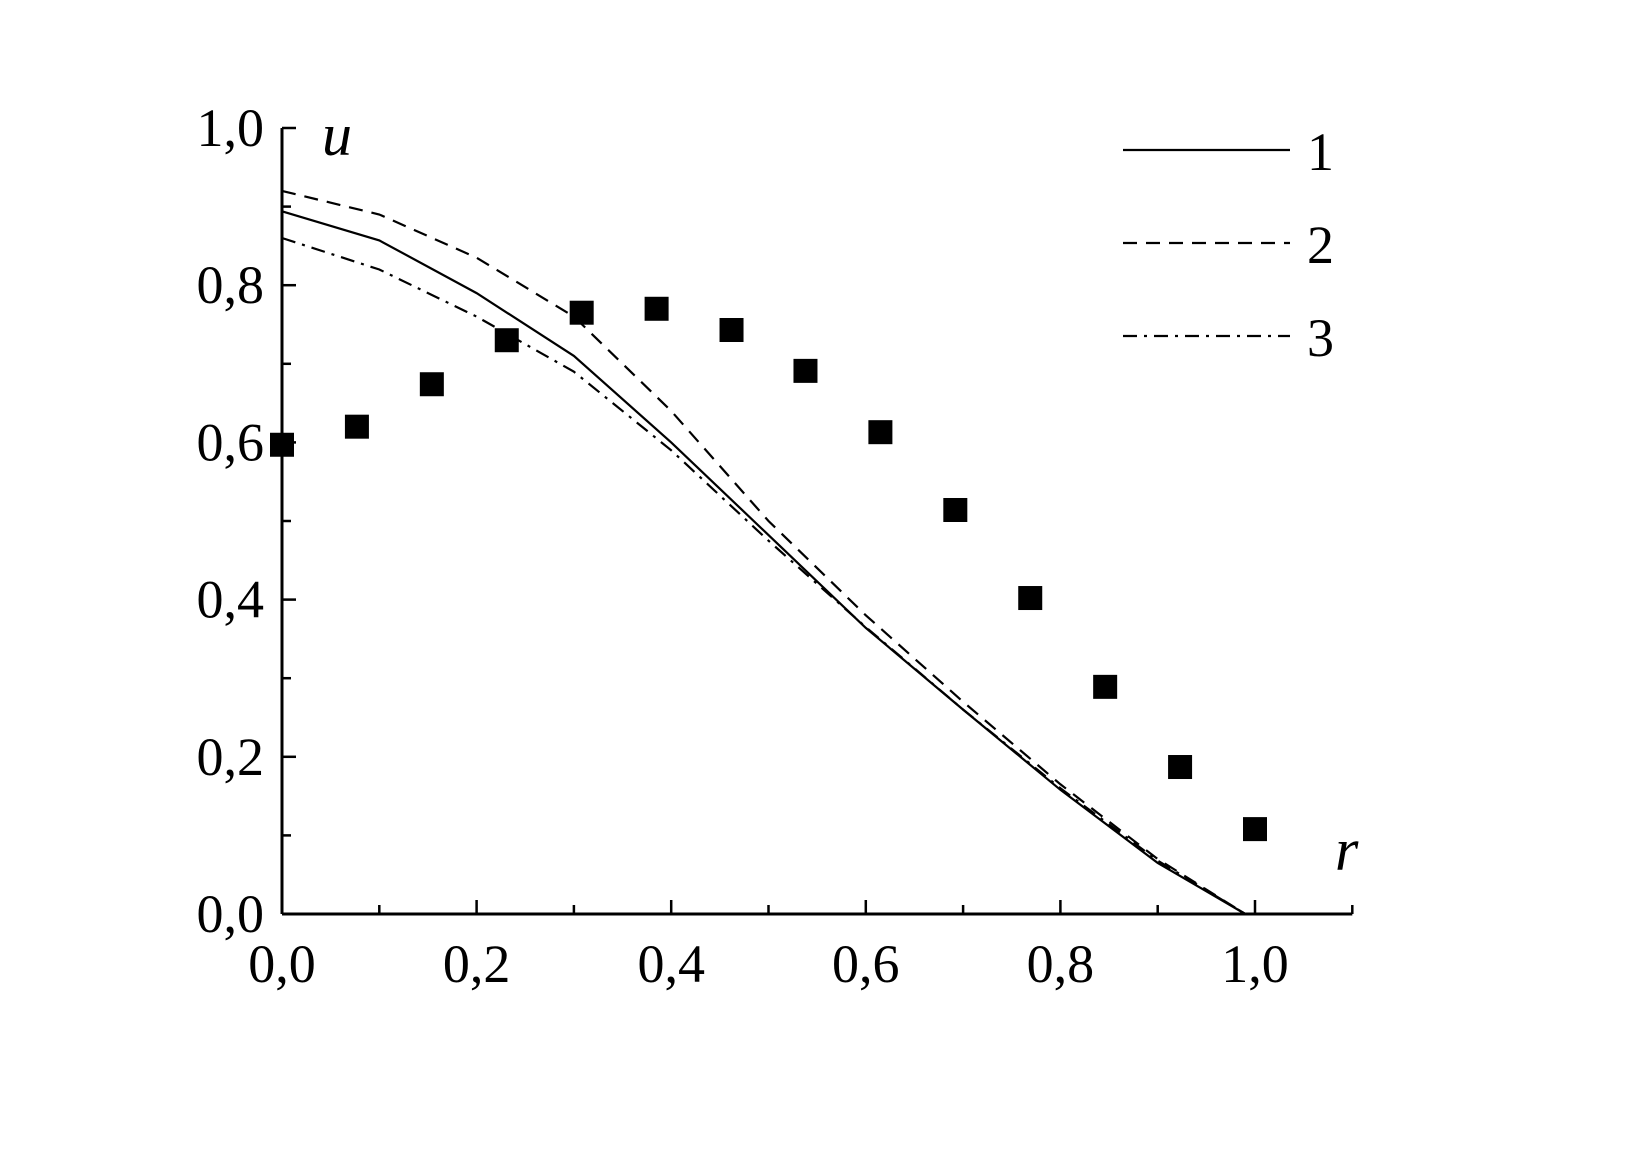 This screenshot has height=1152, width=1650. I want to click on legend-label: 2, so click(1320, 245).